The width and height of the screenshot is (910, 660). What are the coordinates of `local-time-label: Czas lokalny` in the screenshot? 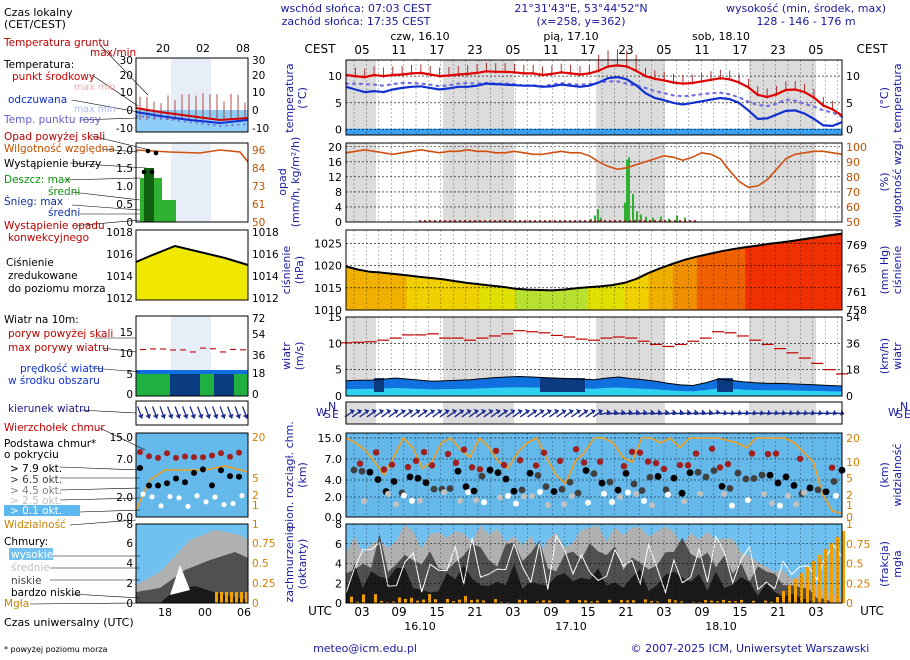 It's located at (38, 12).